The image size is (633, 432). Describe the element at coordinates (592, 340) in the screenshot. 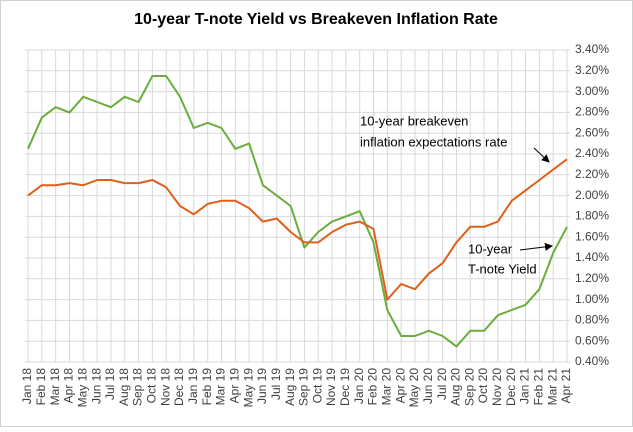

I see `y-tick-label: 0.60%` at that location.